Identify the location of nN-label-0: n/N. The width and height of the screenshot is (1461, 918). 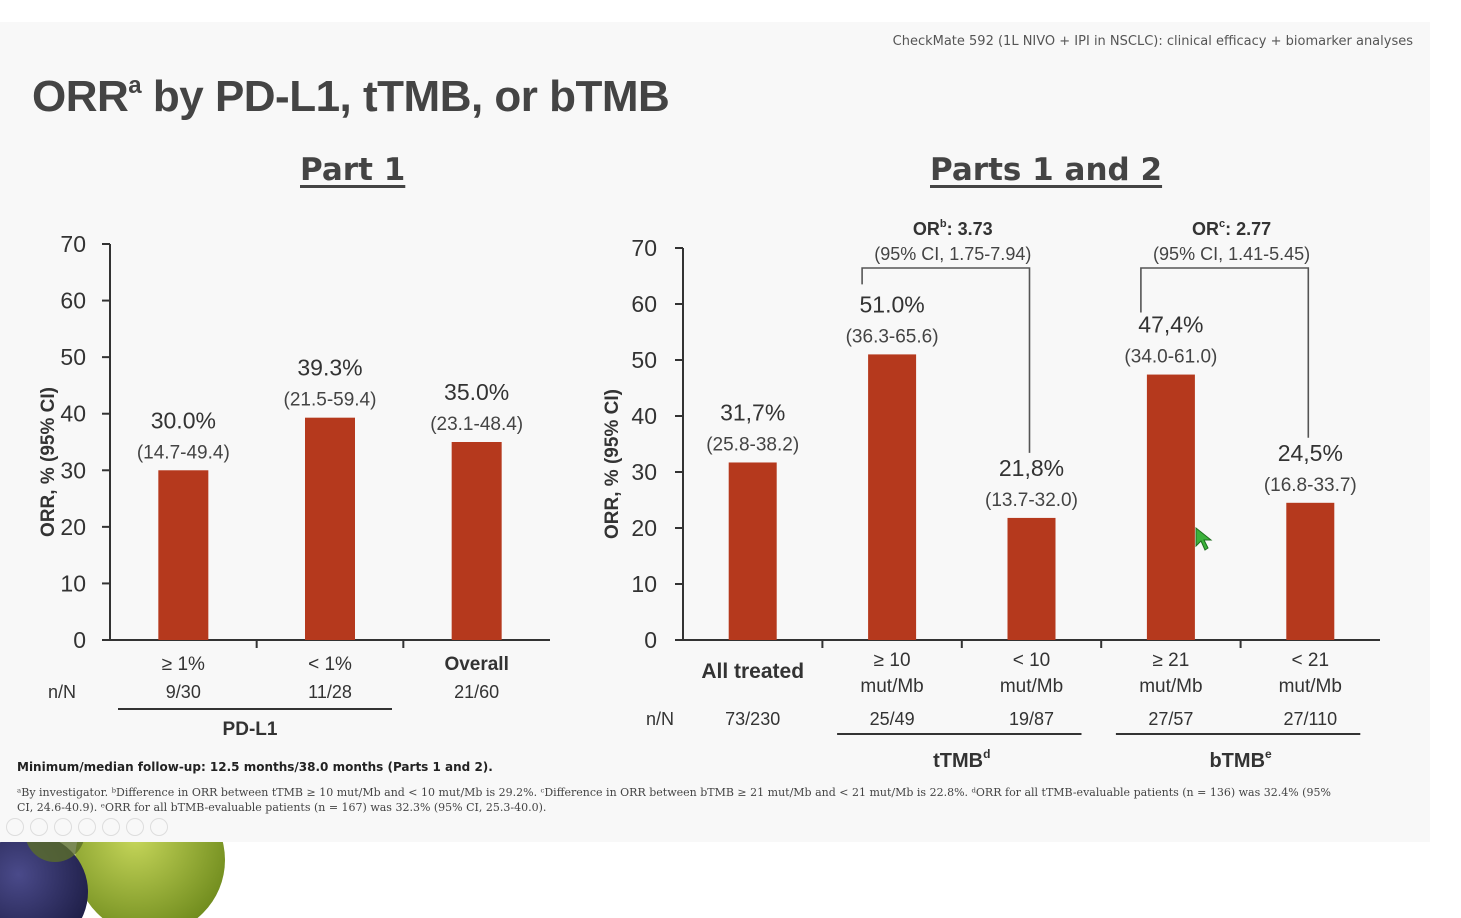
(62, 692).